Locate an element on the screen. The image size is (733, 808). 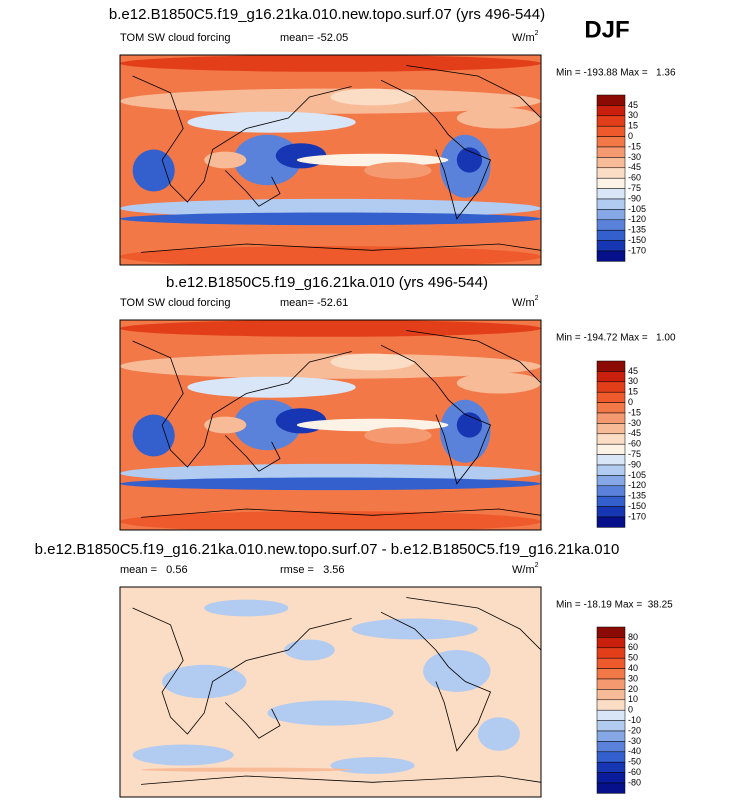
colorbar-label: -75 is located at coordinates (634, 454).